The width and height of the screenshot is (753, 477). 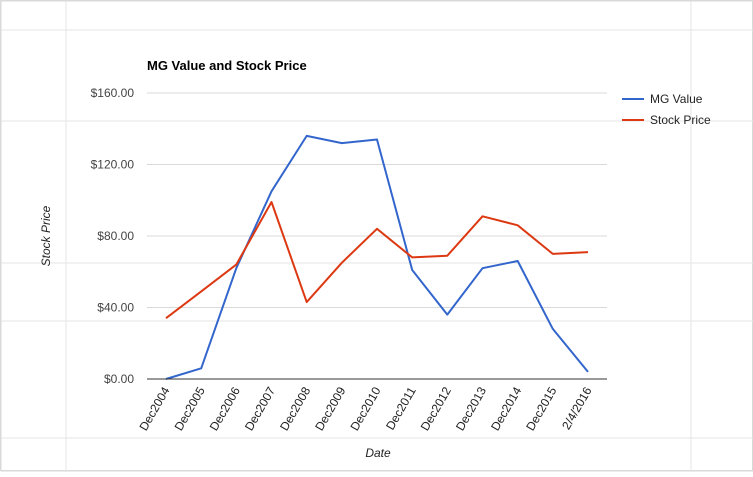 What do you see at coordinates (471, 408) in the screenshot?
I see `x-tick-label: Dec2013` at bounding box center [471, 408].